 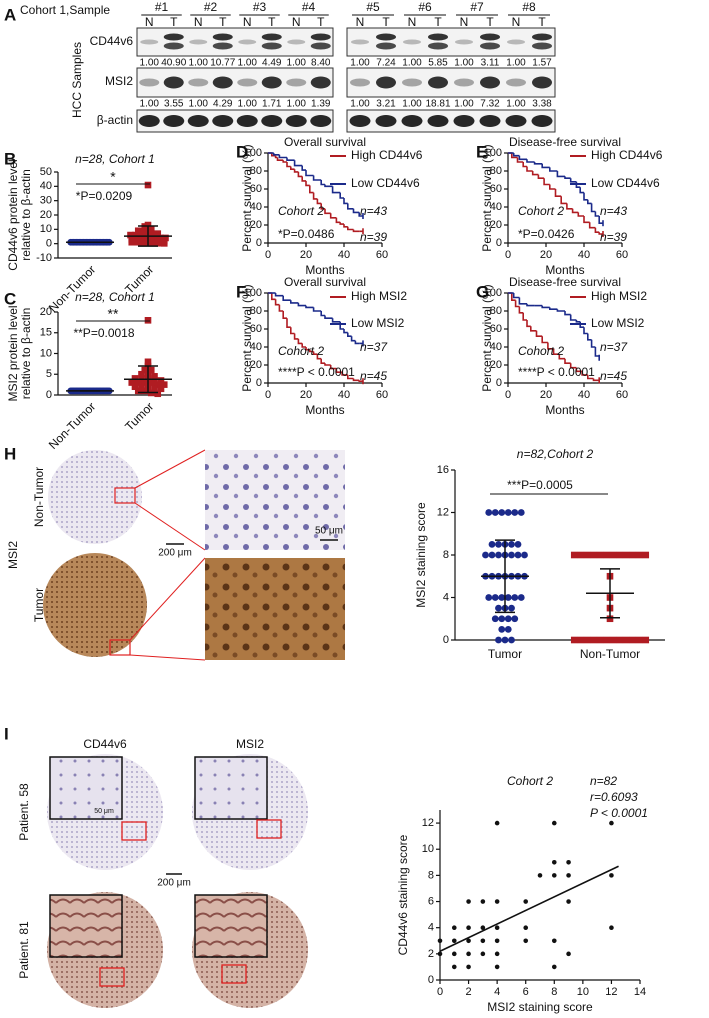 I want to click on panel-letter: H, so click(x=10, y=453).